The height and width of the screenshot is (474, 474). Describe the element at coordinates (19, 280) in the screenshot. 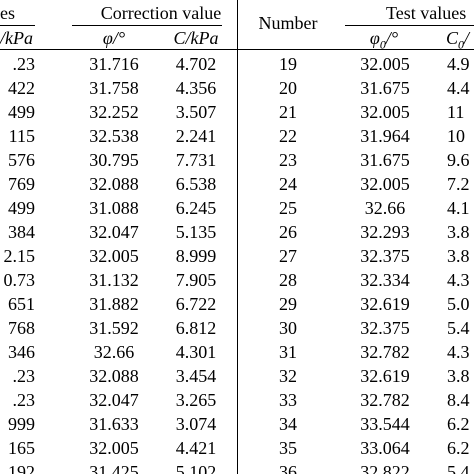

I see `left-c-test-cell: 0.73` at that location.